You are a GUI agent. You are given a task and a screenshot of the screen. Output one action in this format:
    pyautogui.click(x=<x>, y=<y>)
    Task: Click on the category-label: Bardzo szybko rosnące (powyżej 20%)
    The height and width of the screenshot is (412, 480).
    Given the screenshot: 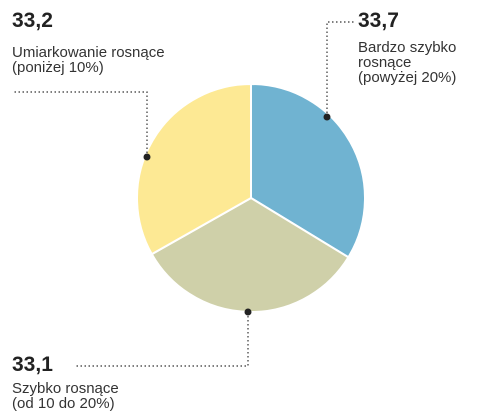 What is the action you would take?
    pyautogui.click(x=407, y=62)
    